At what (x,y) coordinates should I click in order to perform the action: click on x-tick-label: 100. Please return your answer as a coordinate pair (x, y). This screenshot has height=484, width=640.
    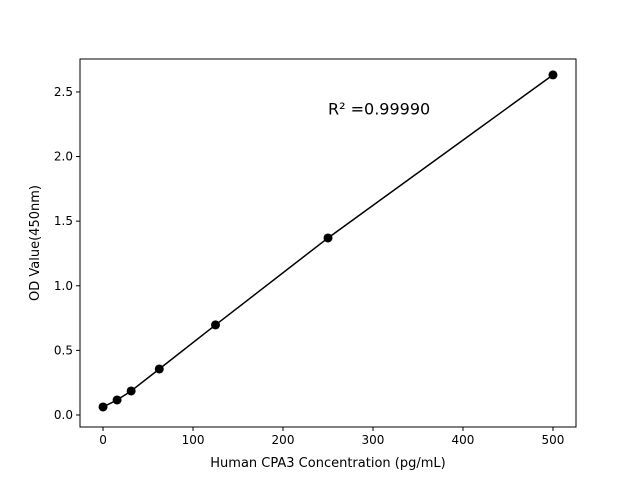
    Looking at the image, I should click on (193, 440).